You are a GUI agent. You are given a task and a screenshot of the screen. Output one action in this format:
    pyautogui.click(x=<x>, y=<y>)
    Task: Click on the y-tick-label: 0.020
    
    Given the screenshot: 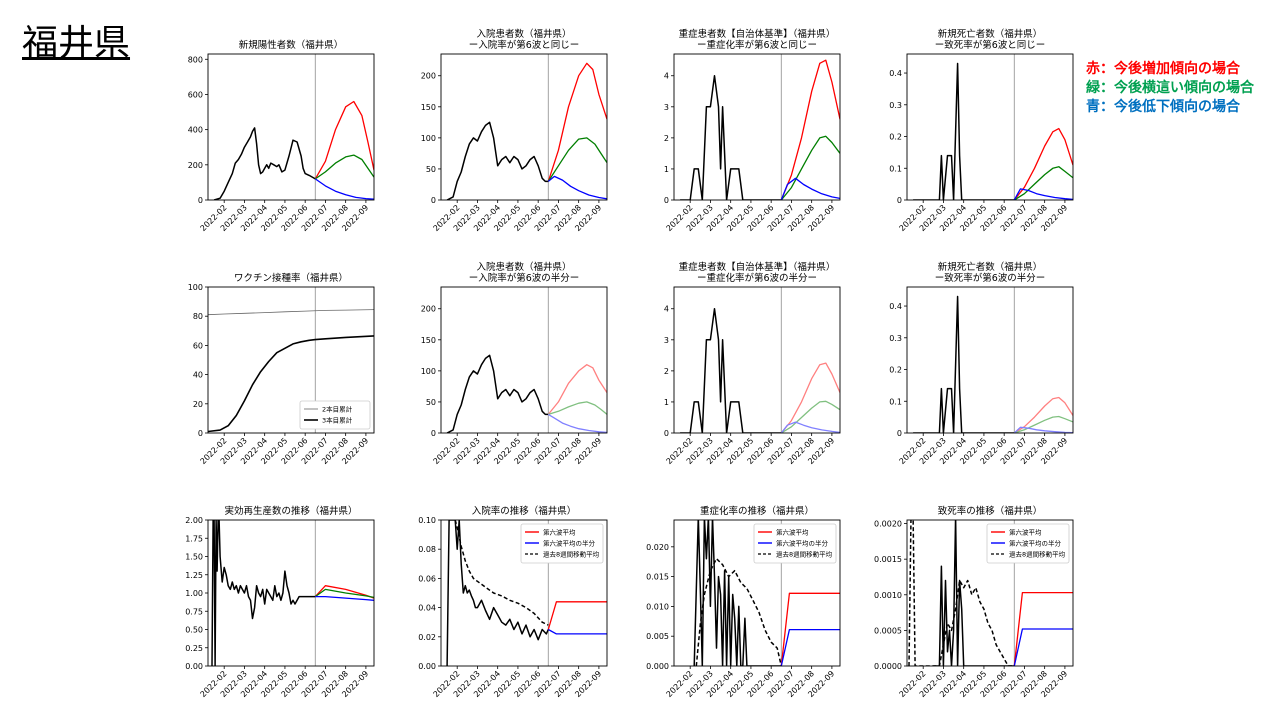 What is the action you would take?
    pyautogui.click(x=657, y=547)
    